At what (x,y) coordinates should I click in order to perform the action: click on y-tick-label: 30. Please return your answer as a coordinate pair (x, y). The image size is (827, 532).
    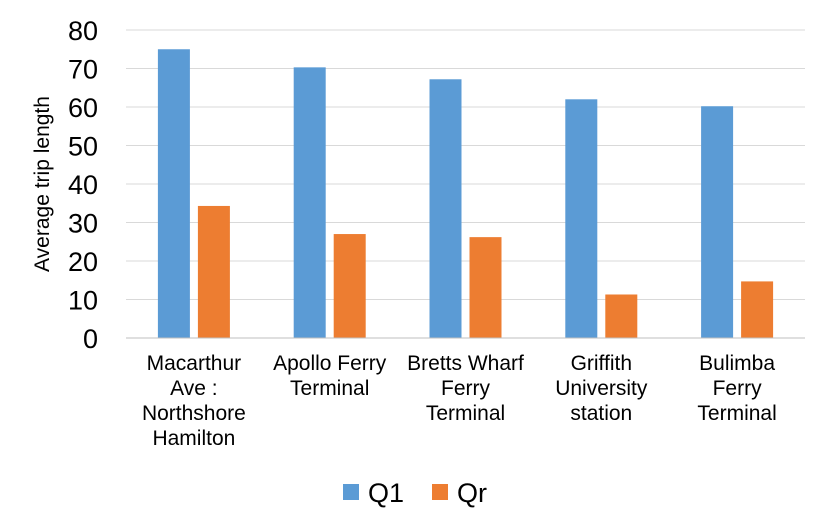
    Looking at the image, I should click on (83, 224).